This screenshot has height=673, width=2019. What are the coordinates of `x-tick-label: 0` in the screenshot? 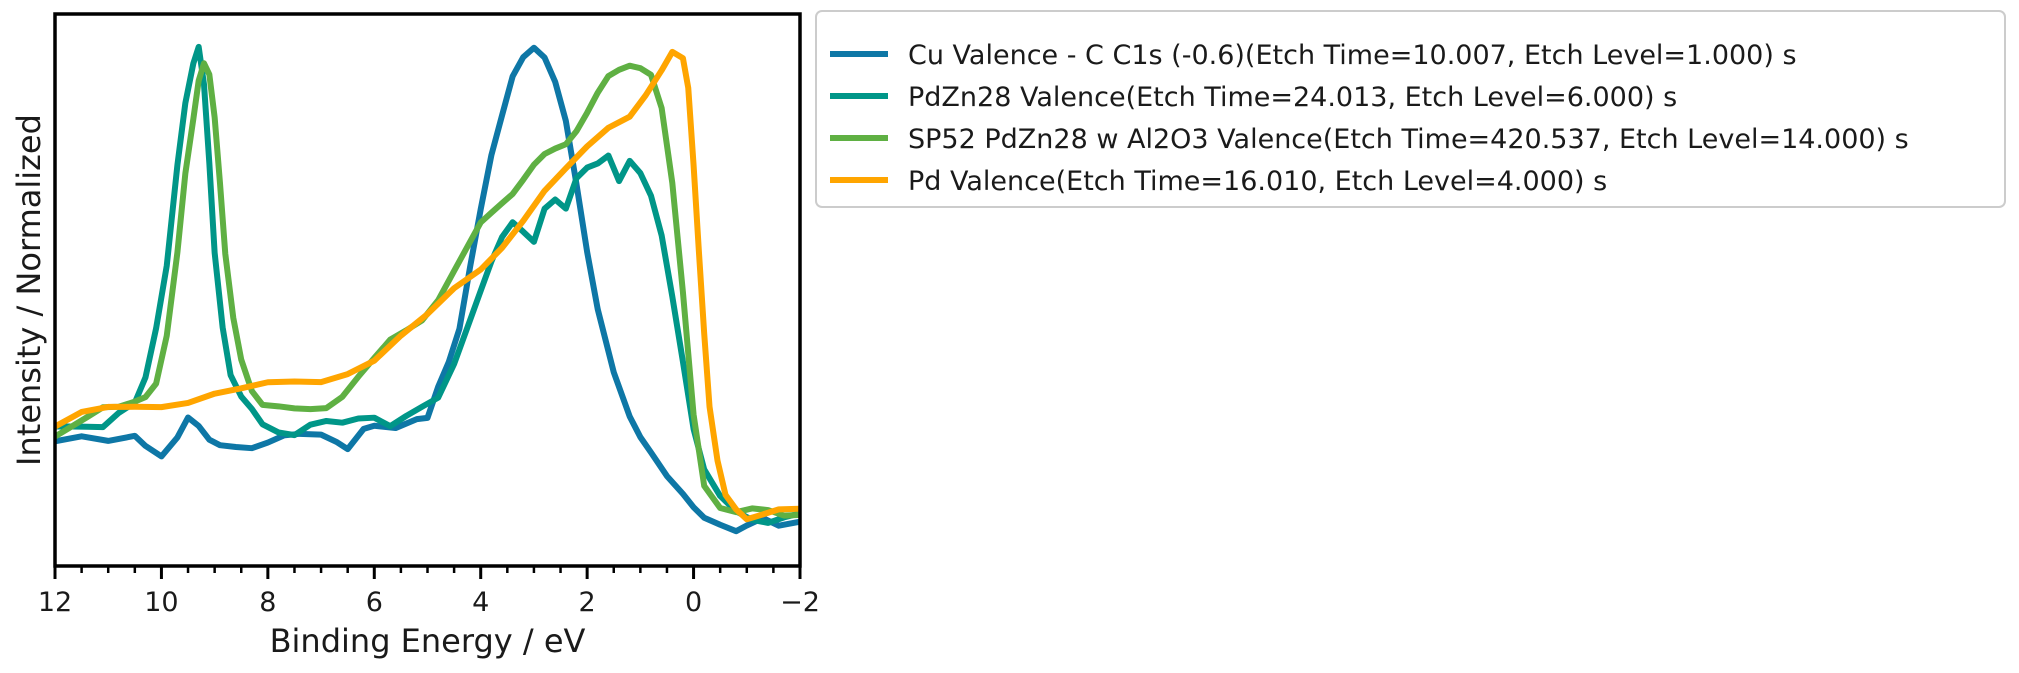 It's located at (693, 602).